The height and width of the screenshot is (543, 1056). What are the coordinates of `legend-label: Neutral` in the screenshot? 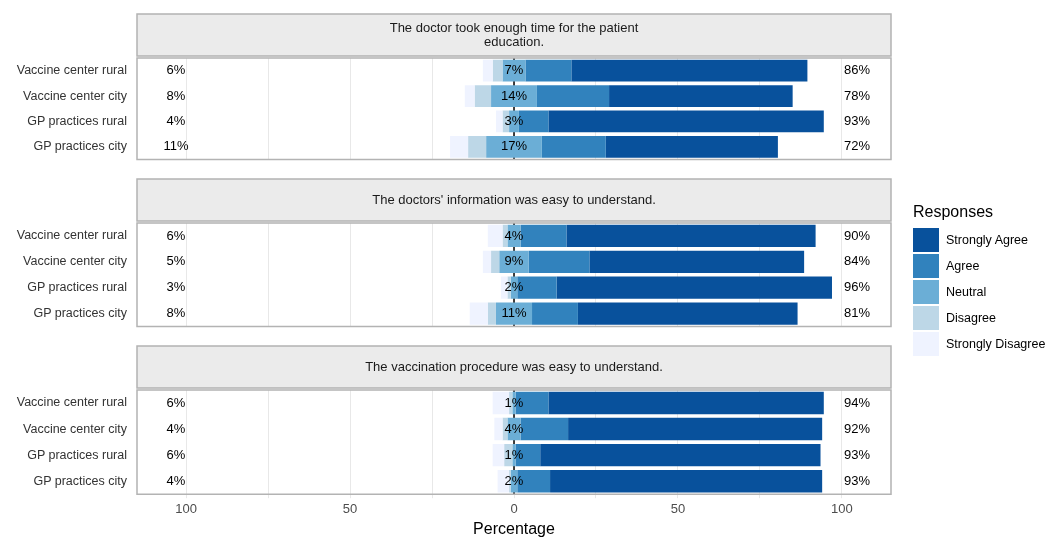 It's located at (966, 292).